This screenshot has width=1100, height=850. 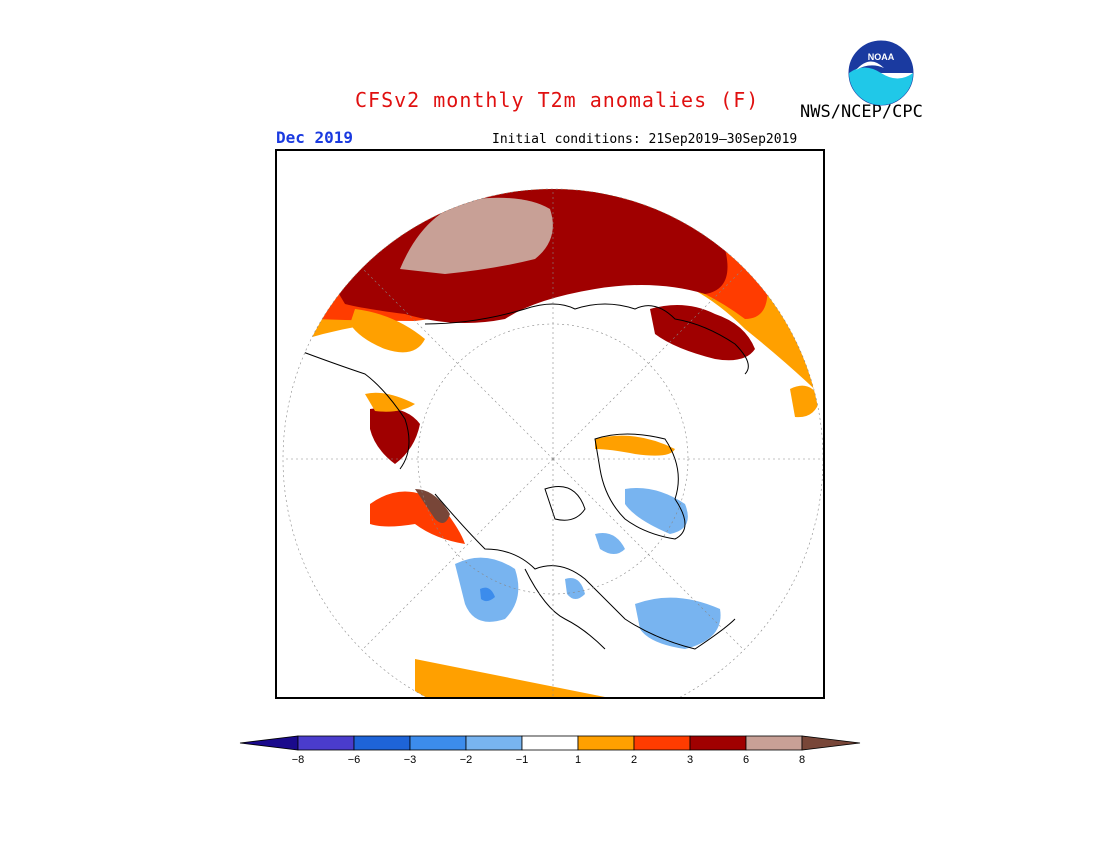 What do you see at coordinates (645, 139) in the screenshot?
I see `initial-conditions: Initial conditions: 21Sep2019—30Sep2019` at bounding box center [645, 139].